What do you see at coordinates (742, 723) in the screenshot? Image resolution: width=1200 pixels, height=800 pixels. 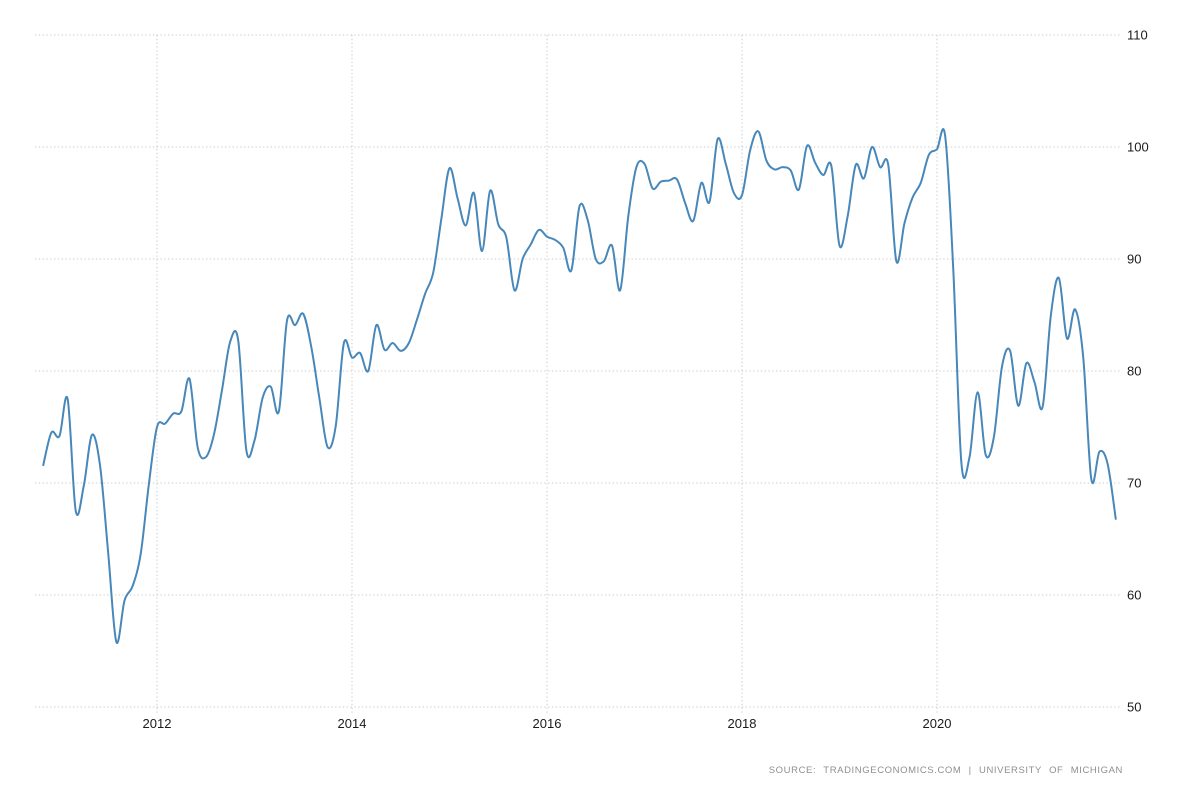 I see `x-axis-tick-label: 2018` at bounding box center [742, 723].